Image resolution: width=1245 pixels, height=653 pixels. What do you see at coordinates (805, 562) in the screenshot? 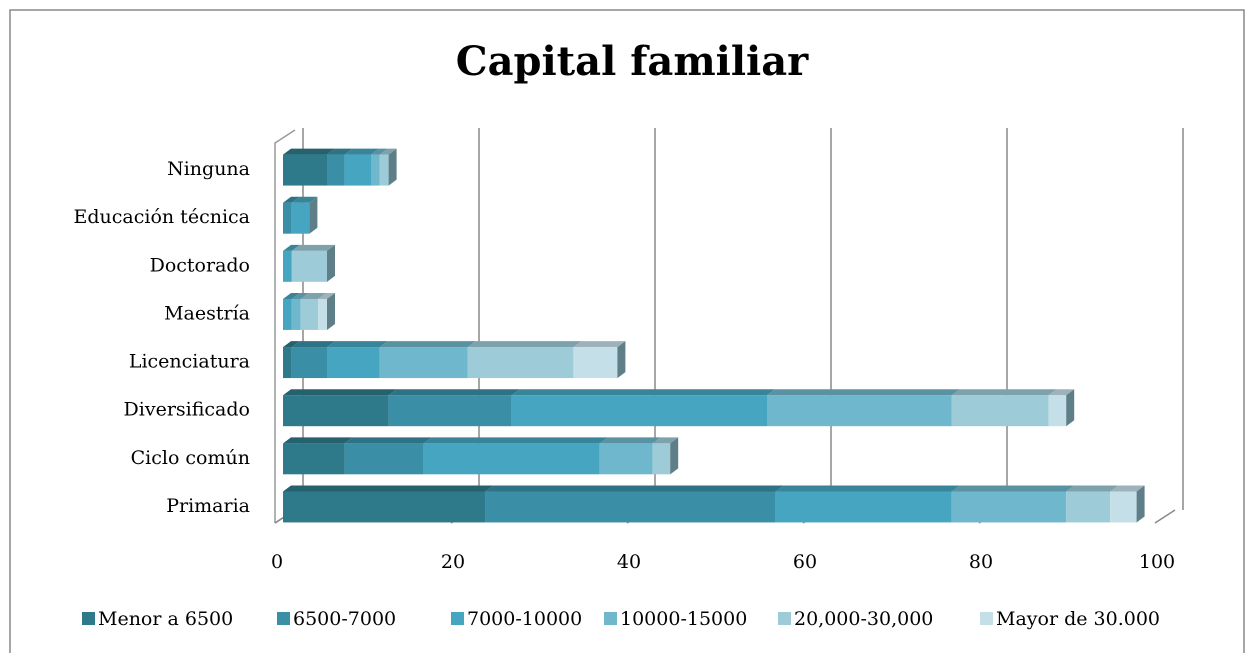
I see `x-tick-label: 60` at bounding box center [805, 562].